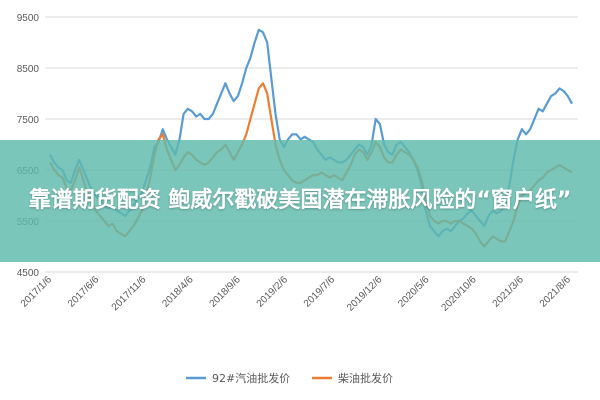 This screenshot has height=400, width=600. I want to click on x-tick-label: 2017/11/6, so click(129, 293).